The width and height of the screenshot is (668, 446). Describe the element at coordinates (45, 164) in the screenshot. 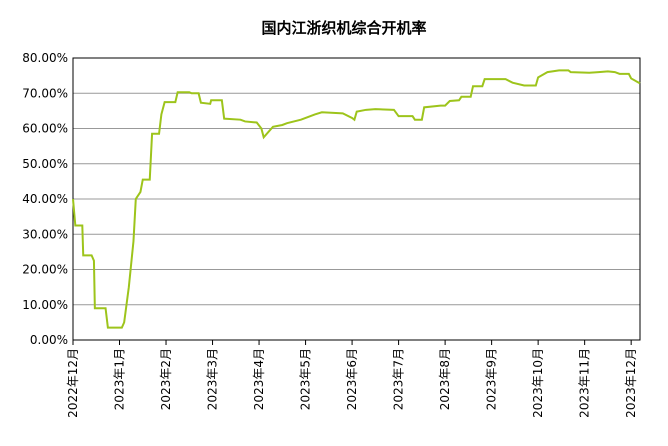

I see `y-tick-label: 50.00%` at that location.